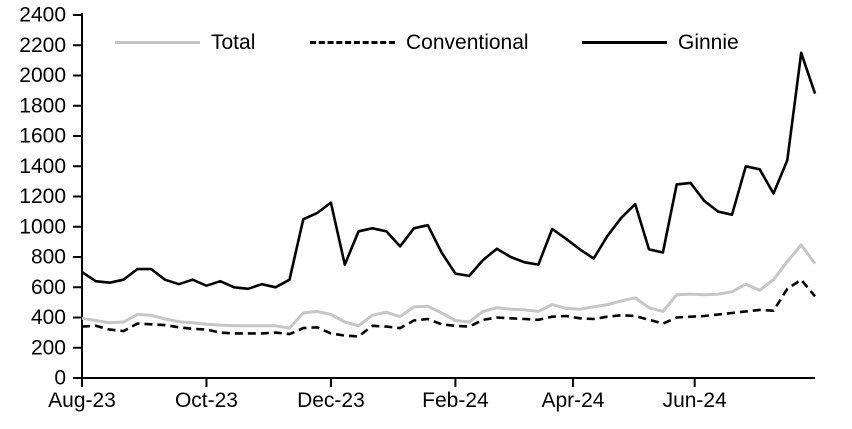 This screenshot has height=429, width=852. What do you see at coordinates (42, 226) in the screenshot?
I see `y-axis-tick-label: 1000` at bounding box center [42, 226].